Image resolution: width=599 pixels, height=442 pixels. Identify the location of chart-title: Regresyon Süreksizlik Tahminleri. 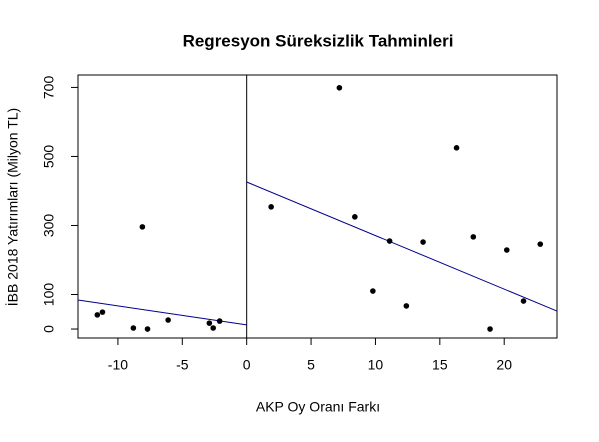
(318, 40).